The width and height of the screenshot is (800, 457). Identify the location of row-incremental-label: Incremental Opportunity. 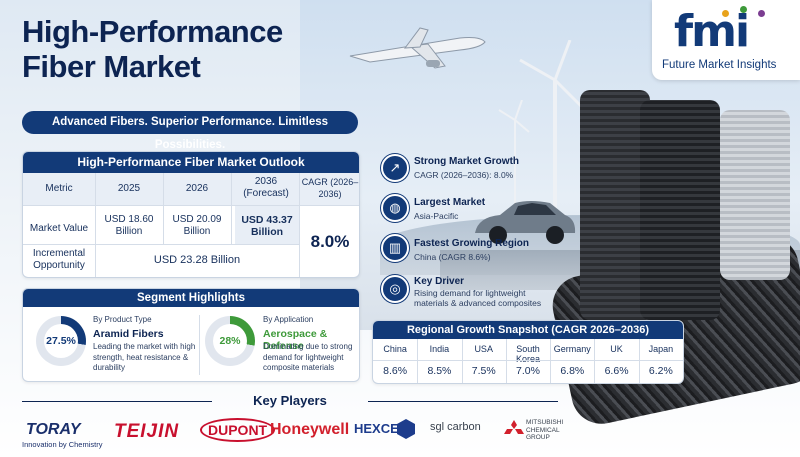
(59, 259).